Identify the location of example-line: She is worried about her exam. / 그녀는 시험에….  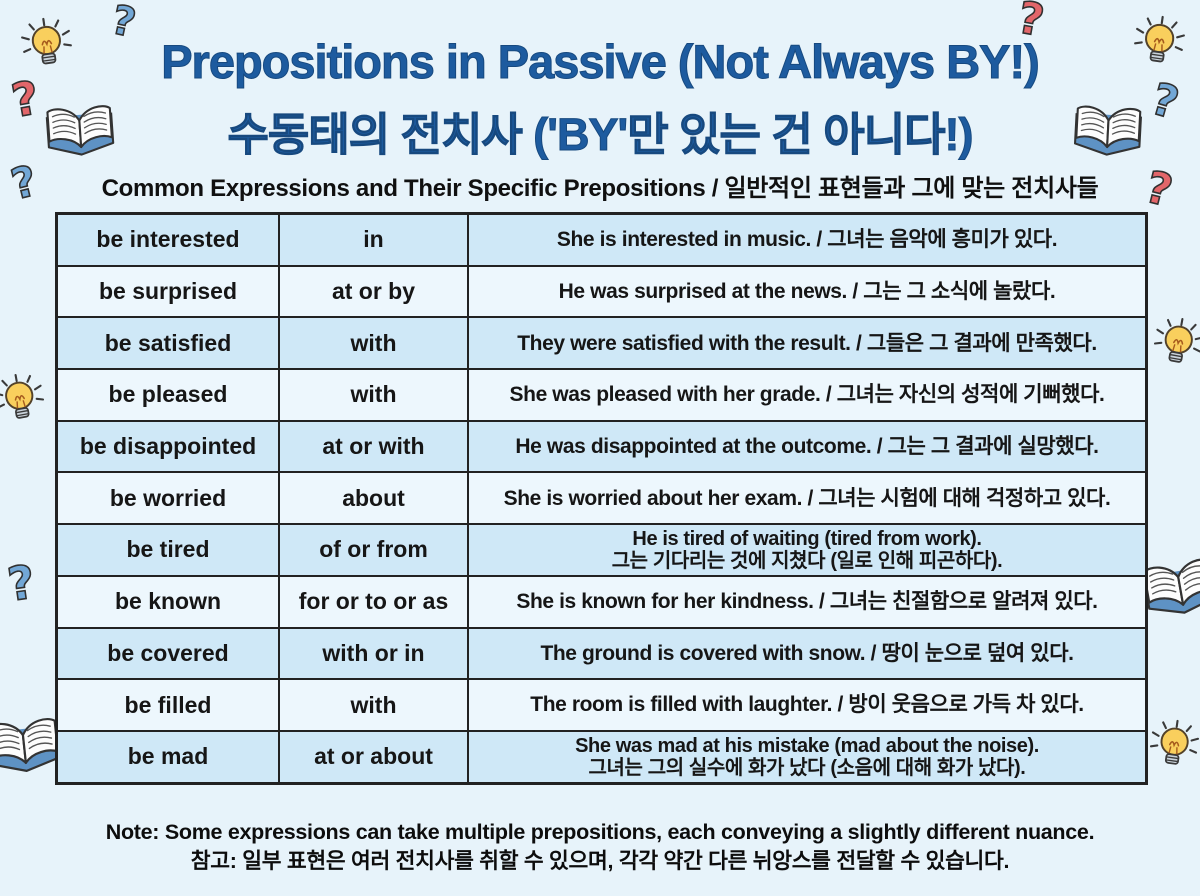
(807, 498).